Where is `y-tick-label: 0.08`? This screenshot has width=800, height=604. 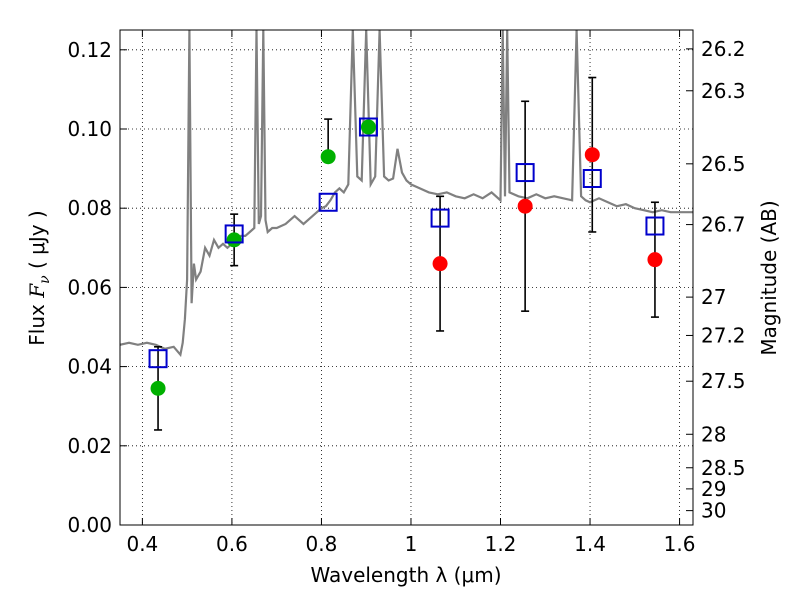
y-tick-label: 0.08 is located at coordinates (89, 208).